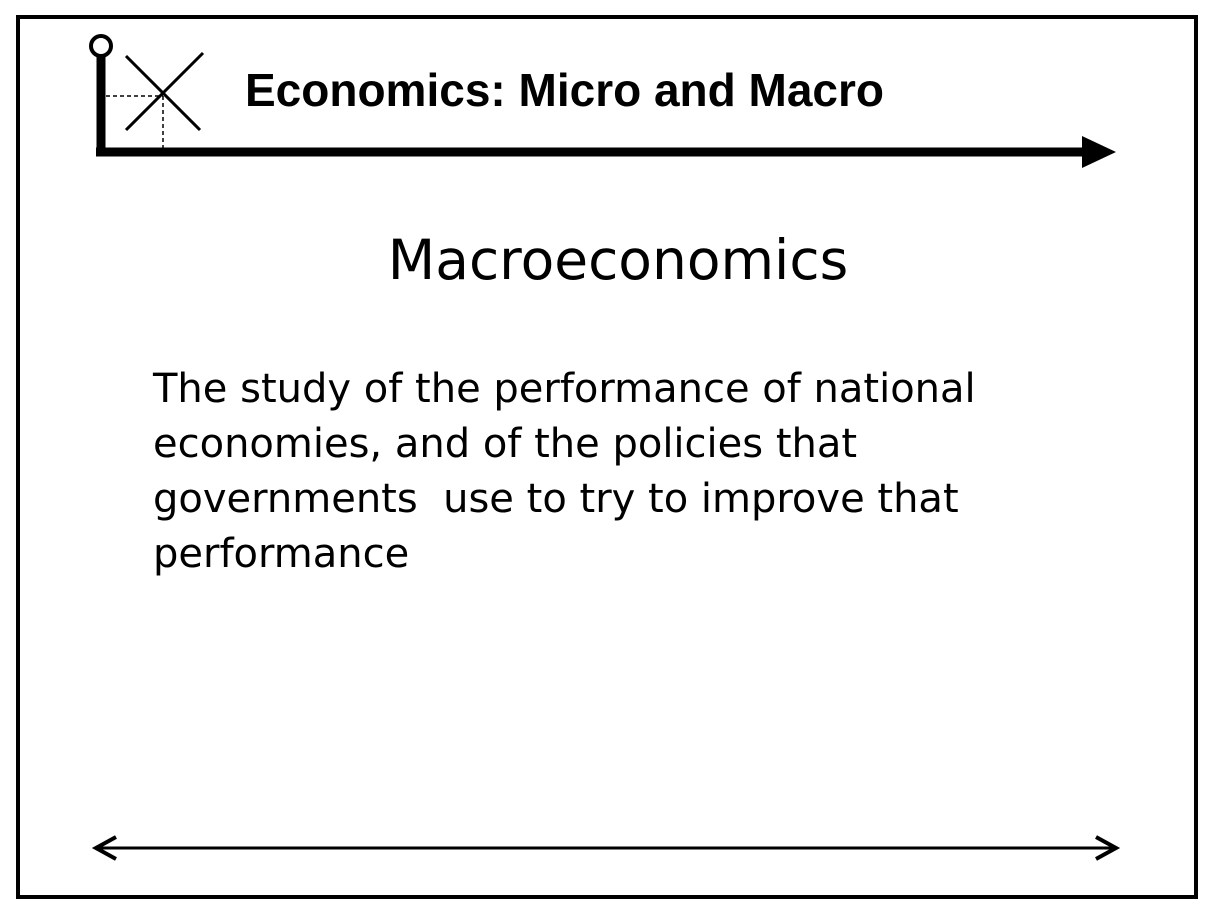  I want to click on body-line: governments use to try to improve that, so click(556, 499).